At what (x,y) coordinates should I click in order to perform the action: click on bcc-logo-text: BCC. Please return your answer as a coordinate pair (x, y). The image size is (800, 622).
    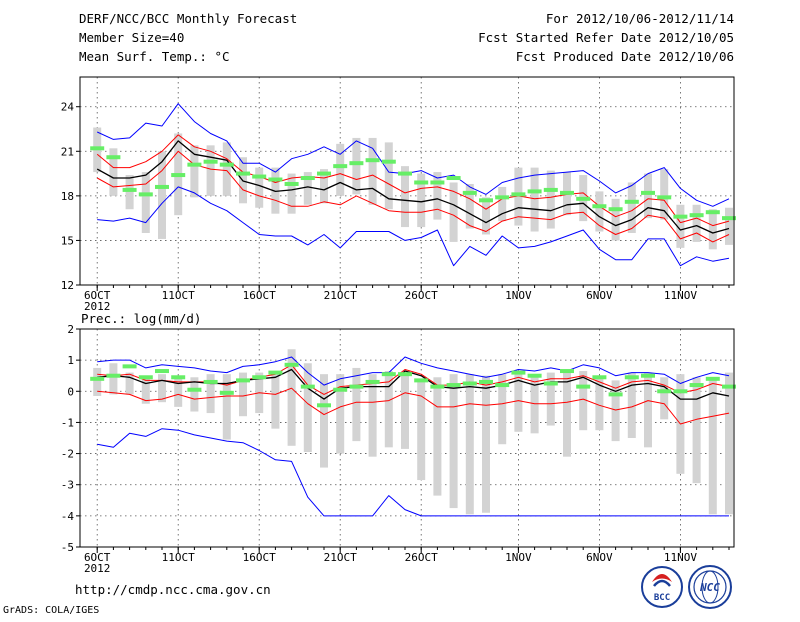
    Looking at the image, I should click on (662, 598).